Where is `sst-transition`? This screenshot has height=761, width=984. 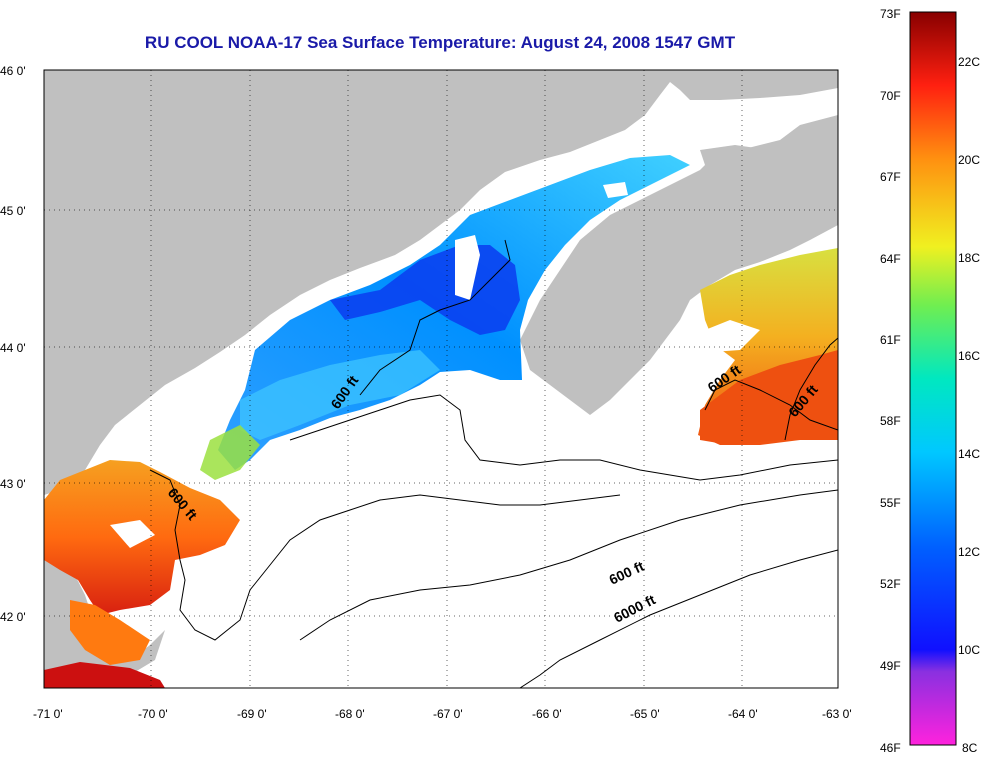 sst-transition is located at coordinates (230, 452).